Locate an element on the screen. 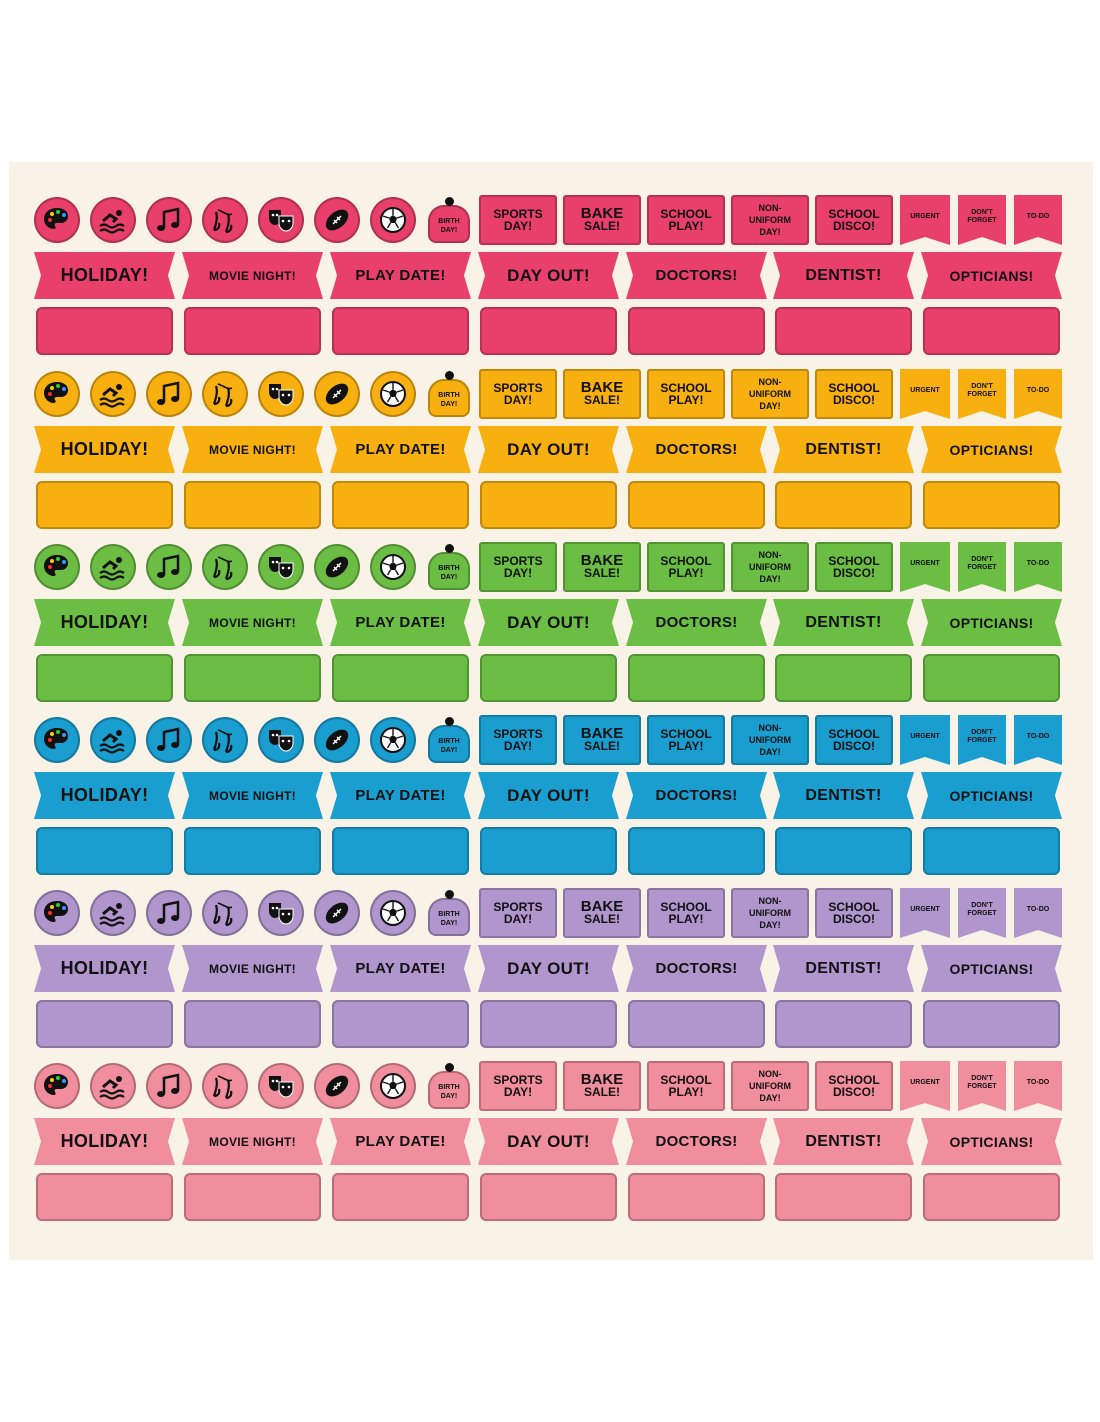 The width and height of the screenshot is (1100, 1422). birthday-cupcake-sticker: BIRTH DAY! is located at coordinates (449, 394).